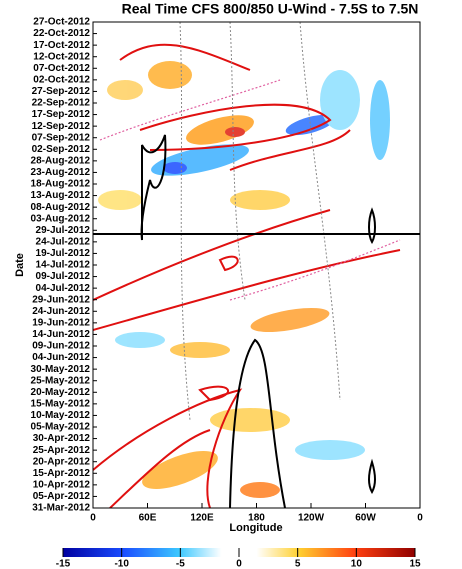 This screenshot has height=569, width=462. I want to click on y-tick-label: 13-Aug-2012, so click(61, 195).